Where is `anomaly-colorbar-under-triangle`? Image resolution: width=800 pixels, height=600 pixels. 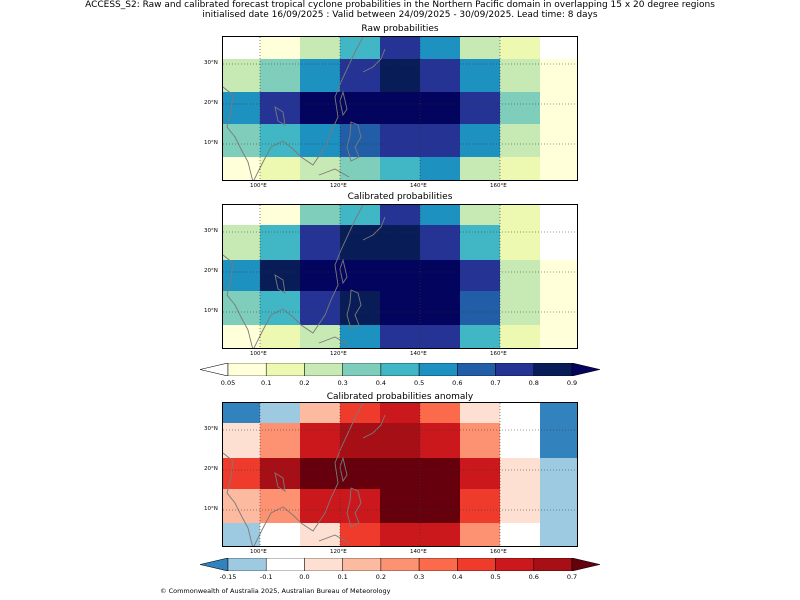
anomaly-colorbar-under-triangle is located at coordinates (214, 564).